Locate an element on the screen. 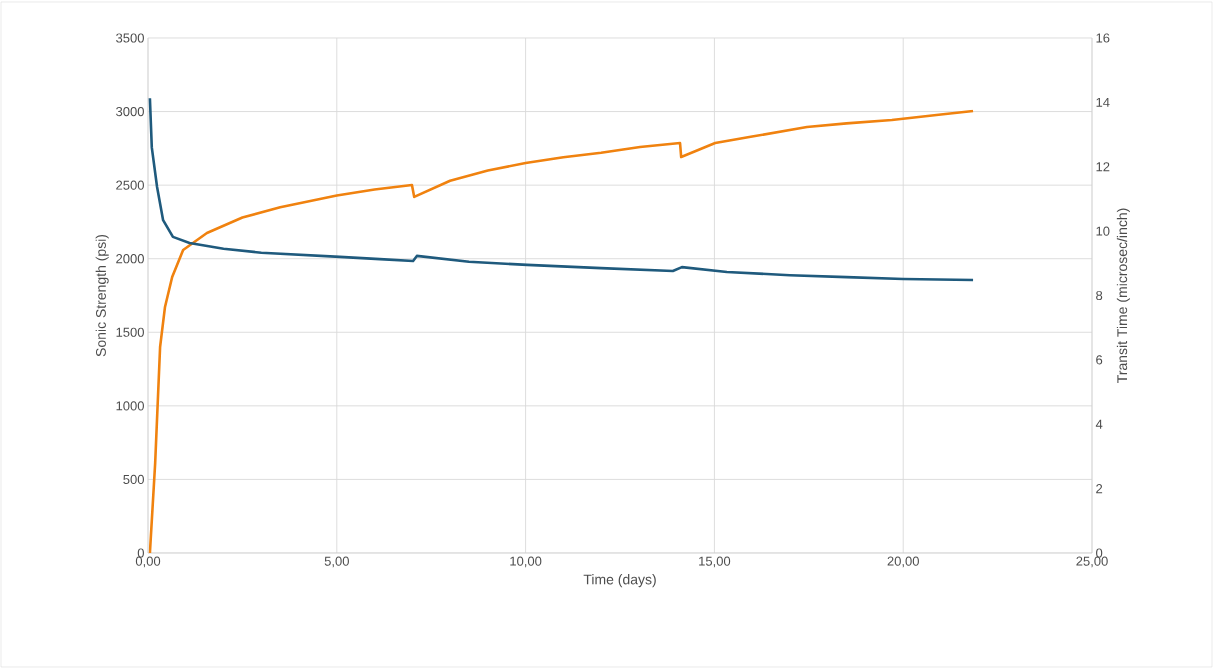  y-tick-label: 3000 is located at coordinates (130, 111).